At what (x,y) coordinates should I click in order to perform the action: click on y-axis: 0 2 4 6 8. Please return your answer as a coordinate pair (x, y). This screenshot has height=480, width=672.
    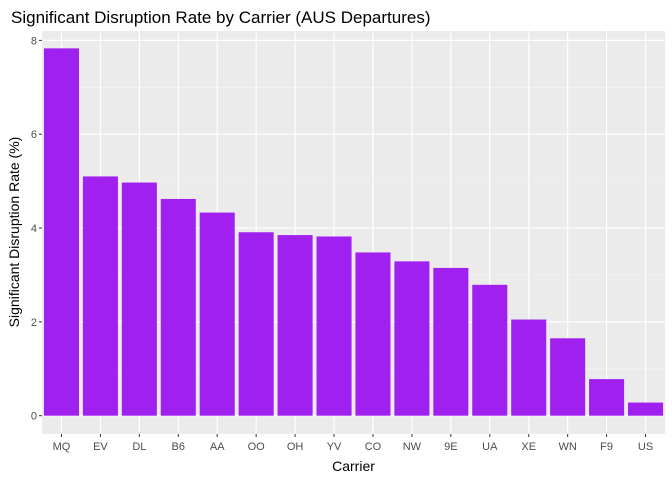
    Looking at the image, I should click on (36, 229).